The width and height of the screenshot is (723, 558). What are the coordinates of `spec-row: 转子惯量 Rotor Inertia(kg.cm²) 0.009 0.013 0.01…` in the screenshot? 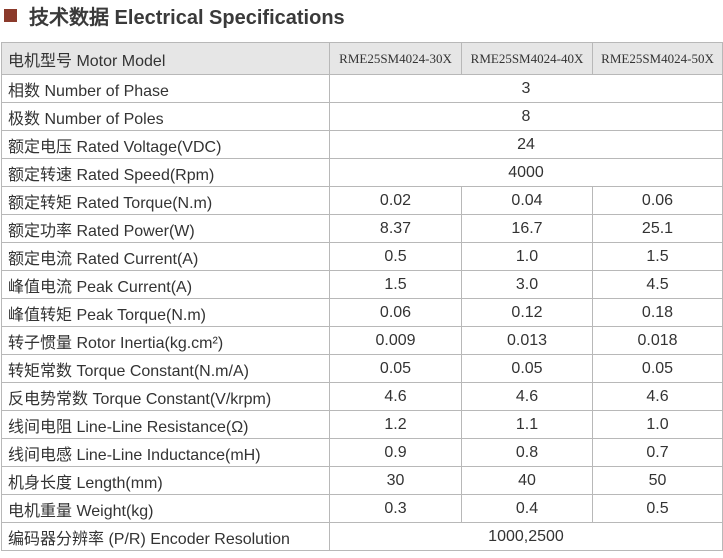 It's located at (362, 340).